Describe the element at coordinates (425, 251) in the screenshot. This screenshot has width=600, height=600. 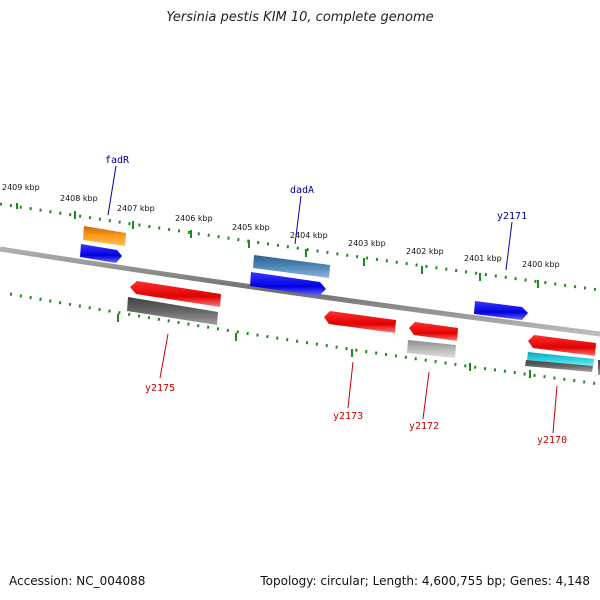
I see `kbp-label: 2402 kbp` at that location.